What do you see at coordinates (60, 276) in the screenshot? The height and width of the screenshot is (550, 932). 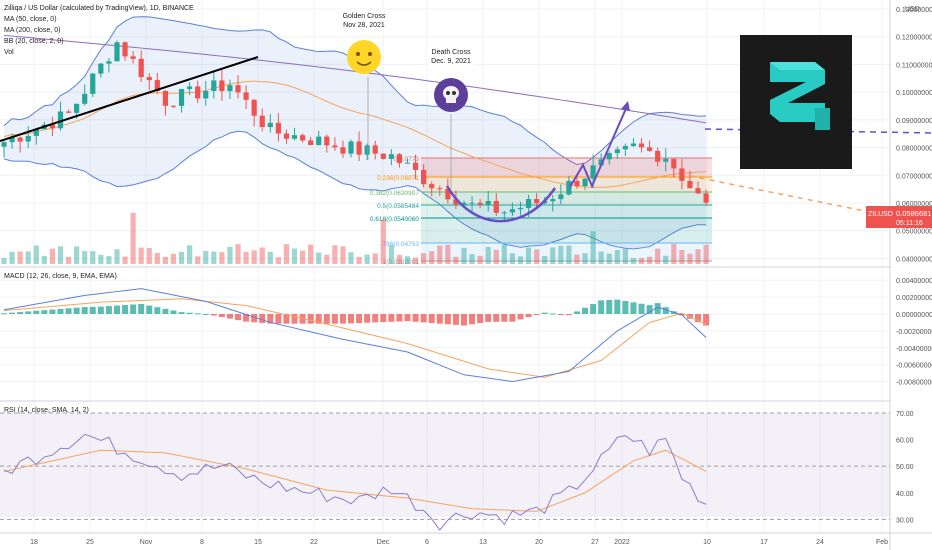 I see `macd-label: MACD (12, 26, close, 9, EMA, EMA)` at bounding box center [60, 276].